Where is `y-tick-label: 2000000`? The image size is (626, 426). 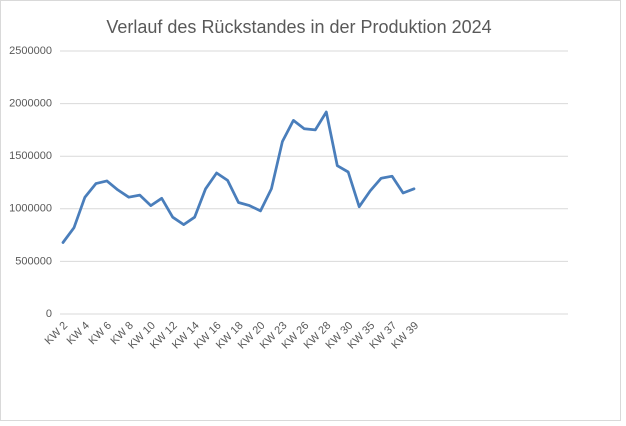 y-tick-label: 2000000 is located at coordinates (30, 104).